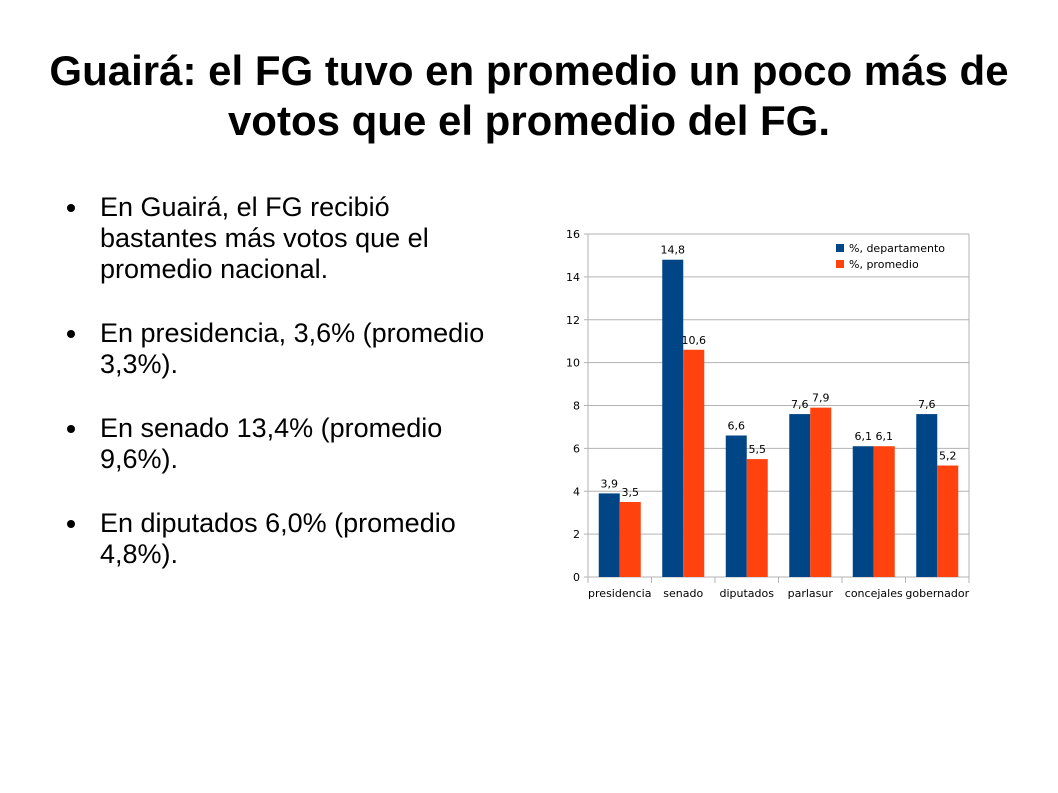  Describe the element at coordinates (610, 483) in the screenshot. I see `data-label: 3,9` at that location.